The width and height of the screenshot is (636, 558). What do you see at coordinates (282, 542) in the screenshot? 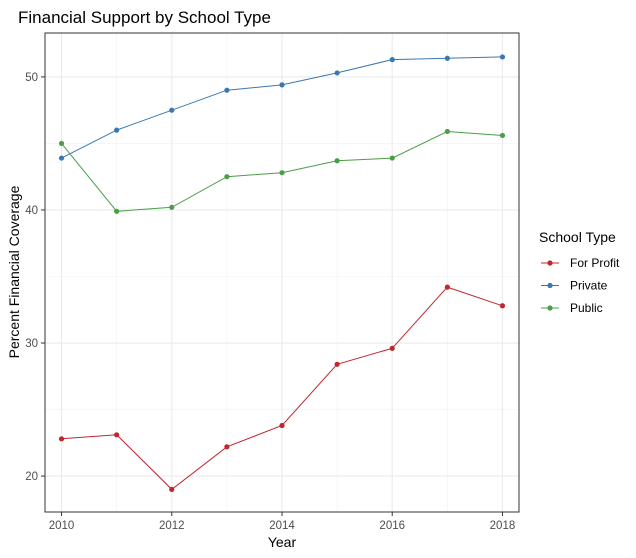
I see `x-axis-title: Year` at bounding box center [282, 542].